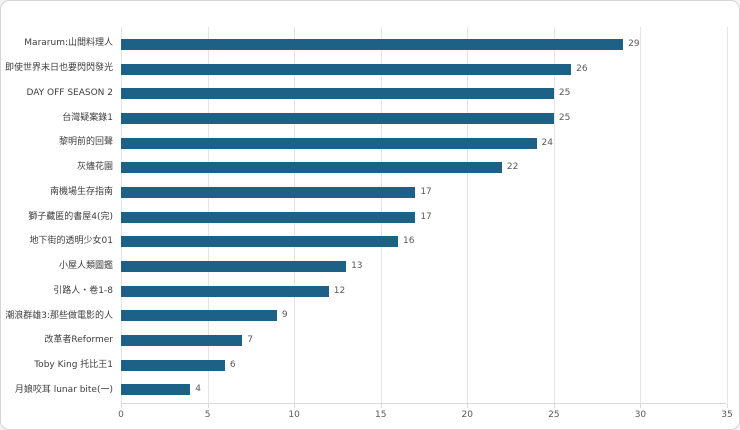 Image resolution: width=740 pixels, height=430 pixels. I want to click on category-label: 月娘咬耳 lunar bite(一), so click(63, 389).